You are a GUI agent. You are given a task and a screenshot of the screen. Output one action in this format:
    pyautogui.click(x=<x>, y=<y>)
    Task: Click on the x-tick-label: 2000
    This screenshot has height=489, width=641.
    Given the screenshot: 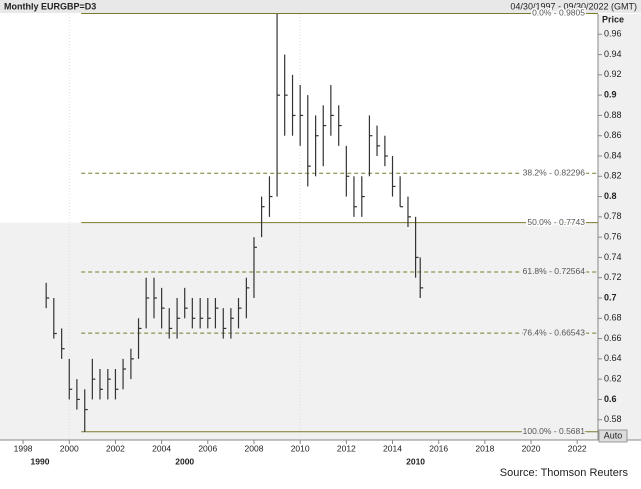 What is the action you would take?
    pyautogui.click(x=69, y=448)
    